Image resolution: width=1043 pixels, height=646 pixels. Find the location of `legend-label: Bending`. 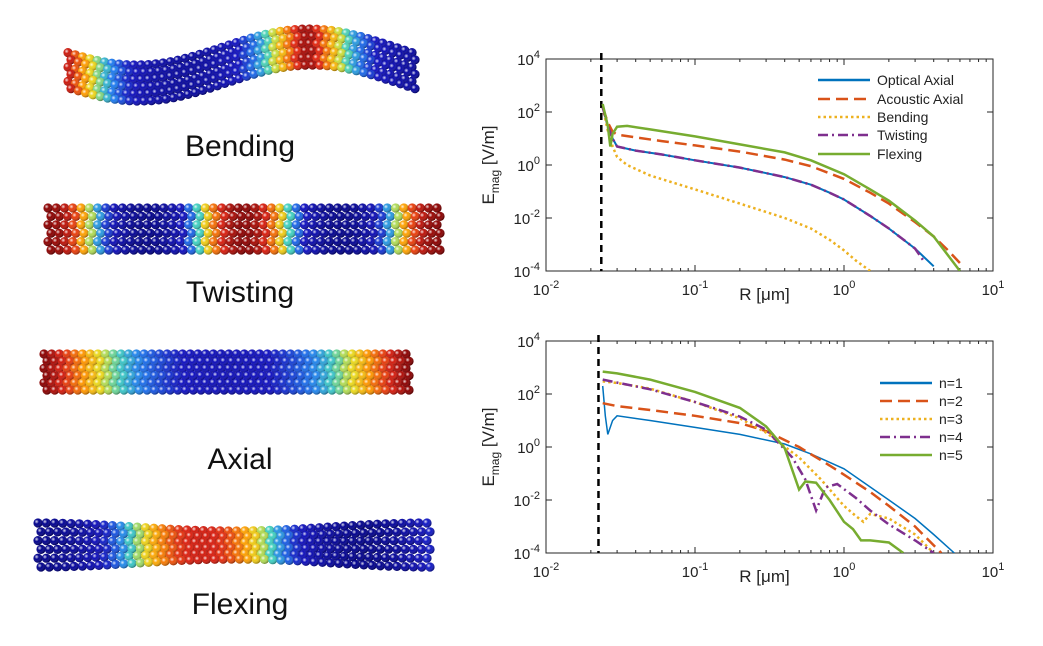

legend-label: Bending is located at coordinates (902, 117).